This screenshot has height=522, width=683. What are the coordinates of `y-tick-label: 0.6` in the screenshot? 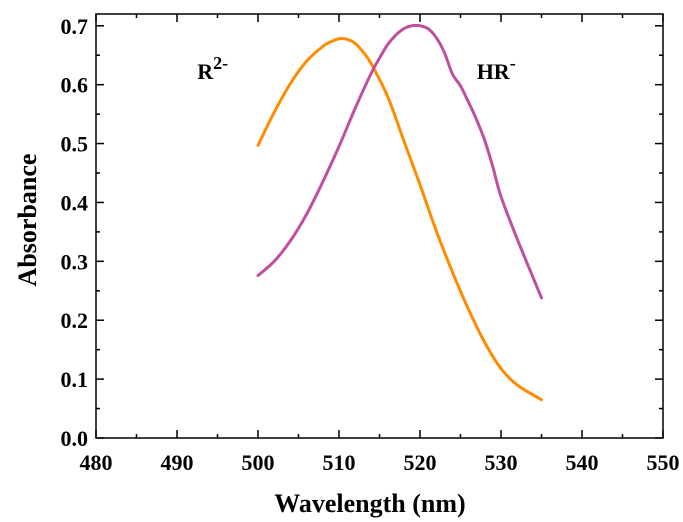 It's located at (75, 85).